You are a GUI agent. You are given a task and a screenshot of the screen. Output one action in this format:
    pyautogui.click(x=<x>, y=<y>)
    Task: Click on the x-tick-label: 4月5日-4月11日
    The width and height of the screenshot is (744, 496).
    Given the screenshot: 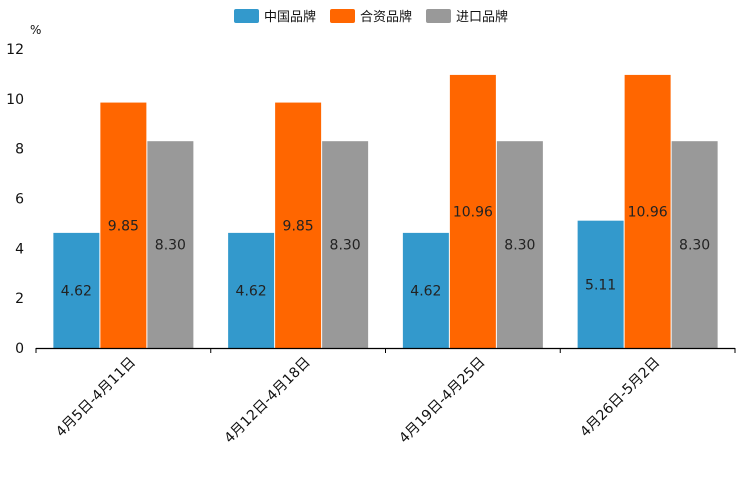 What is the action you would take?
    pyautogui.click(x=96, y=397)
    